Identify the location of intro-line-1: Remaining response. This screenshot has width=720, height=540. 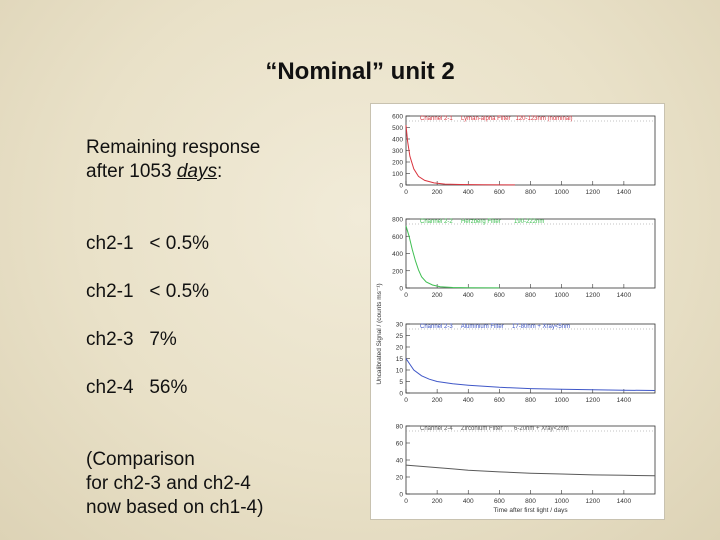
(173, 147).